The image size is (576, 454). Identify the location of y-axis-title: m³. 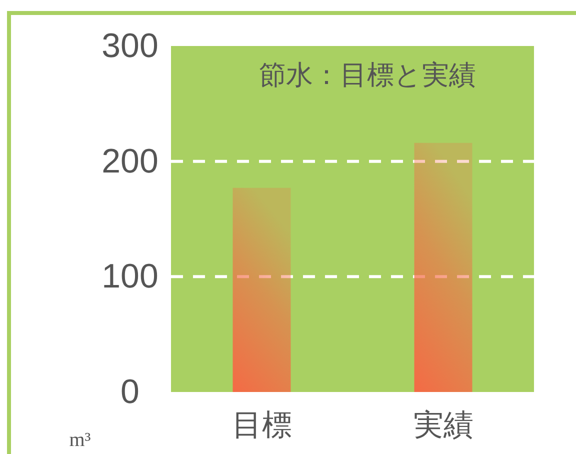
(80, 440).